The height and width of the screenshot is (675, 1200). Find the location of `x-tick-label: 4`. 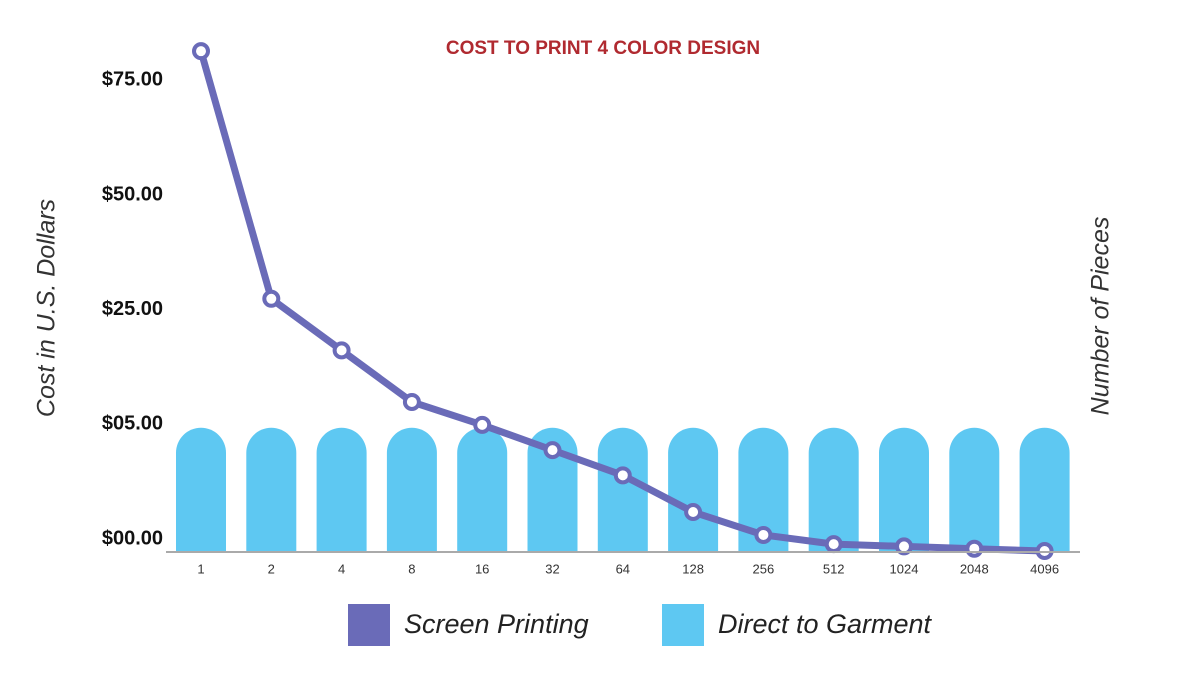

x-tick-label: 4 is located at coordinates (341, 568).